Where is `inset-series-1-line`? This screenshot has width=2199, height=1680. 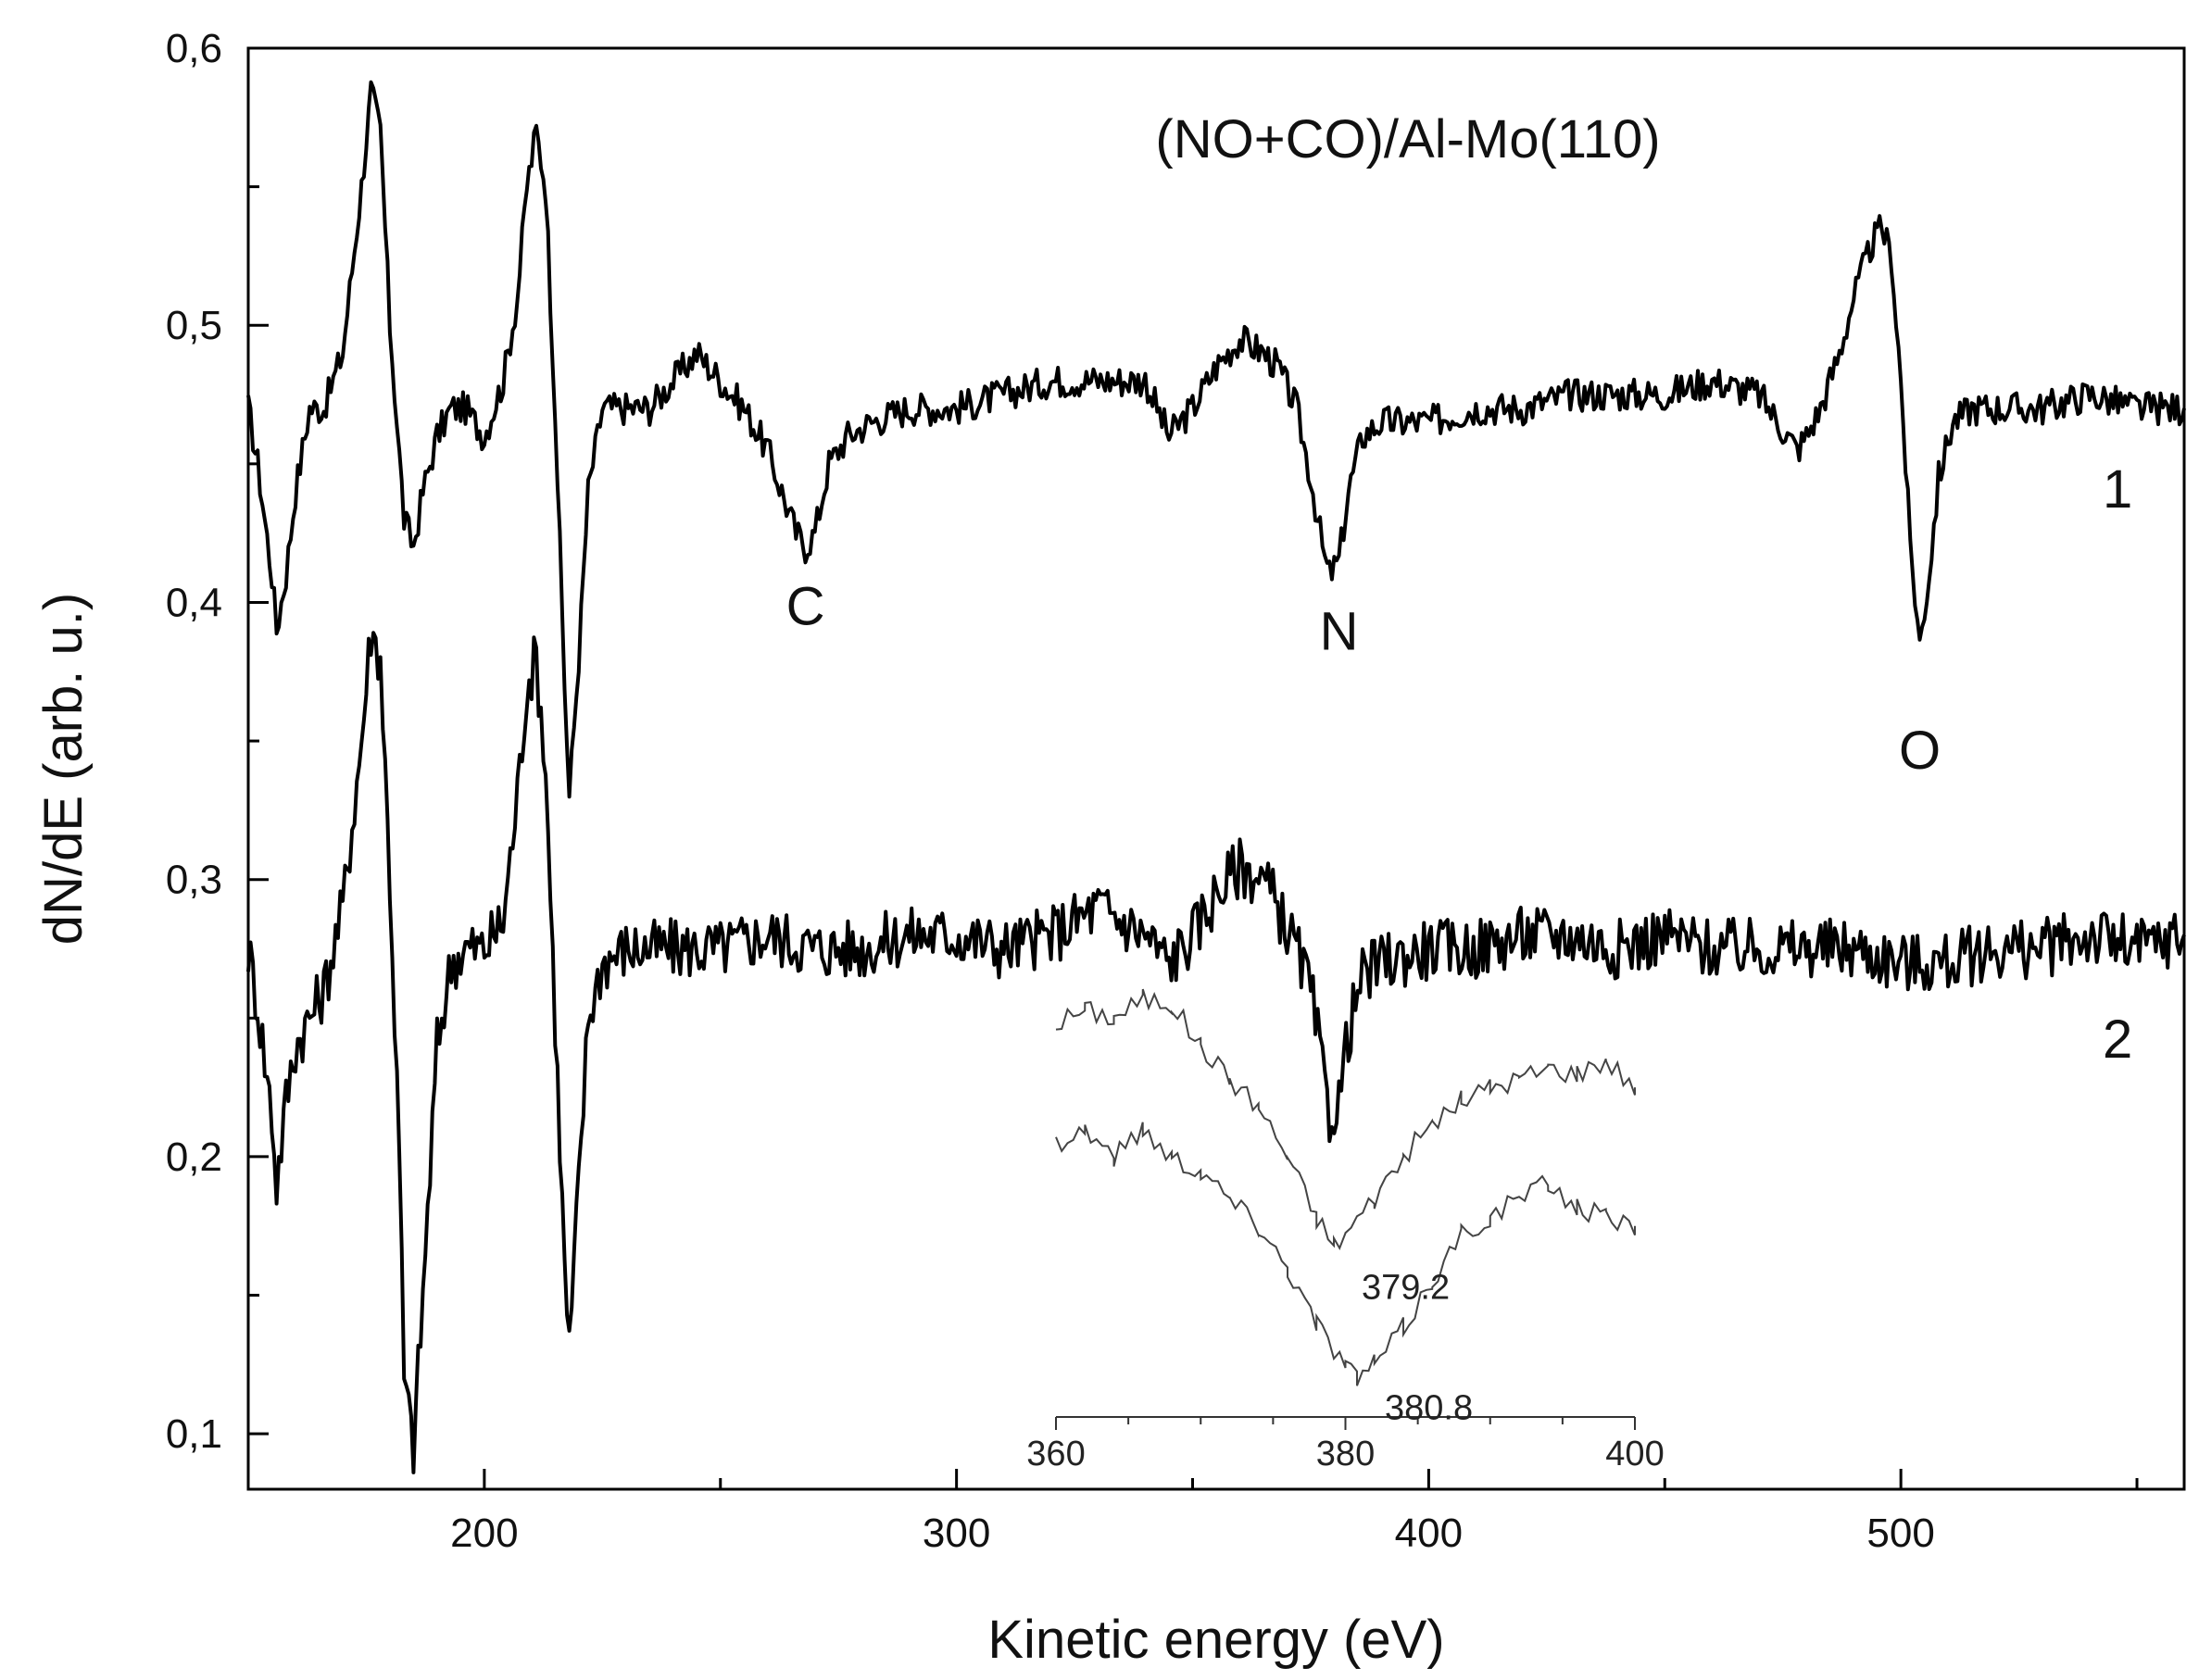 inset-series-1-line is located at coordinates (1345, 1119).